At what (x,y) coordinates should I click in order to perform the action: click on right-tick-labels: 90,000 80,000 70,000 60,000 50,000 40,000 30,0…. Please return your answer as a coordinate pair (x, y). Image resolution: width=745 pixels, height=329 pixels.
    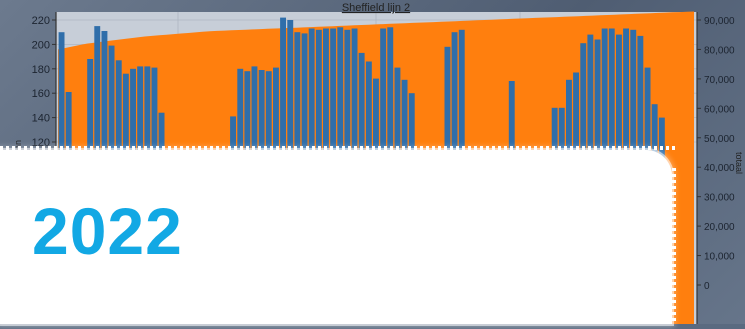
    Looking at the image, I should click on (716, 154).